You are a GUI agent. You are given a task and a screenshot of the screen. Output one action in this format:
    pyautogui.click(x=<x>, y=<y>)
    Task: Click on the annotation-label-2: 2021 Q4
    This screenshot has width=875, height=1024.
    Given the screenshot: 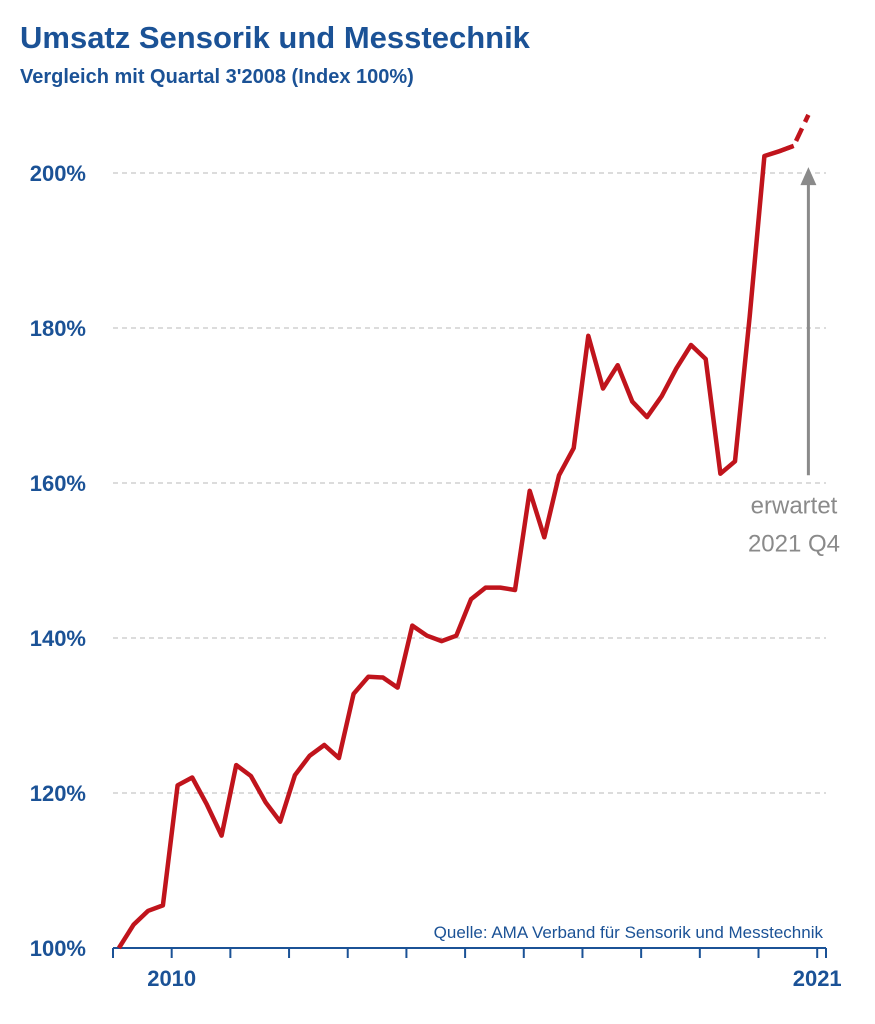 What is the action you would take?
    pyautogui.click(x=794, y=543)
    